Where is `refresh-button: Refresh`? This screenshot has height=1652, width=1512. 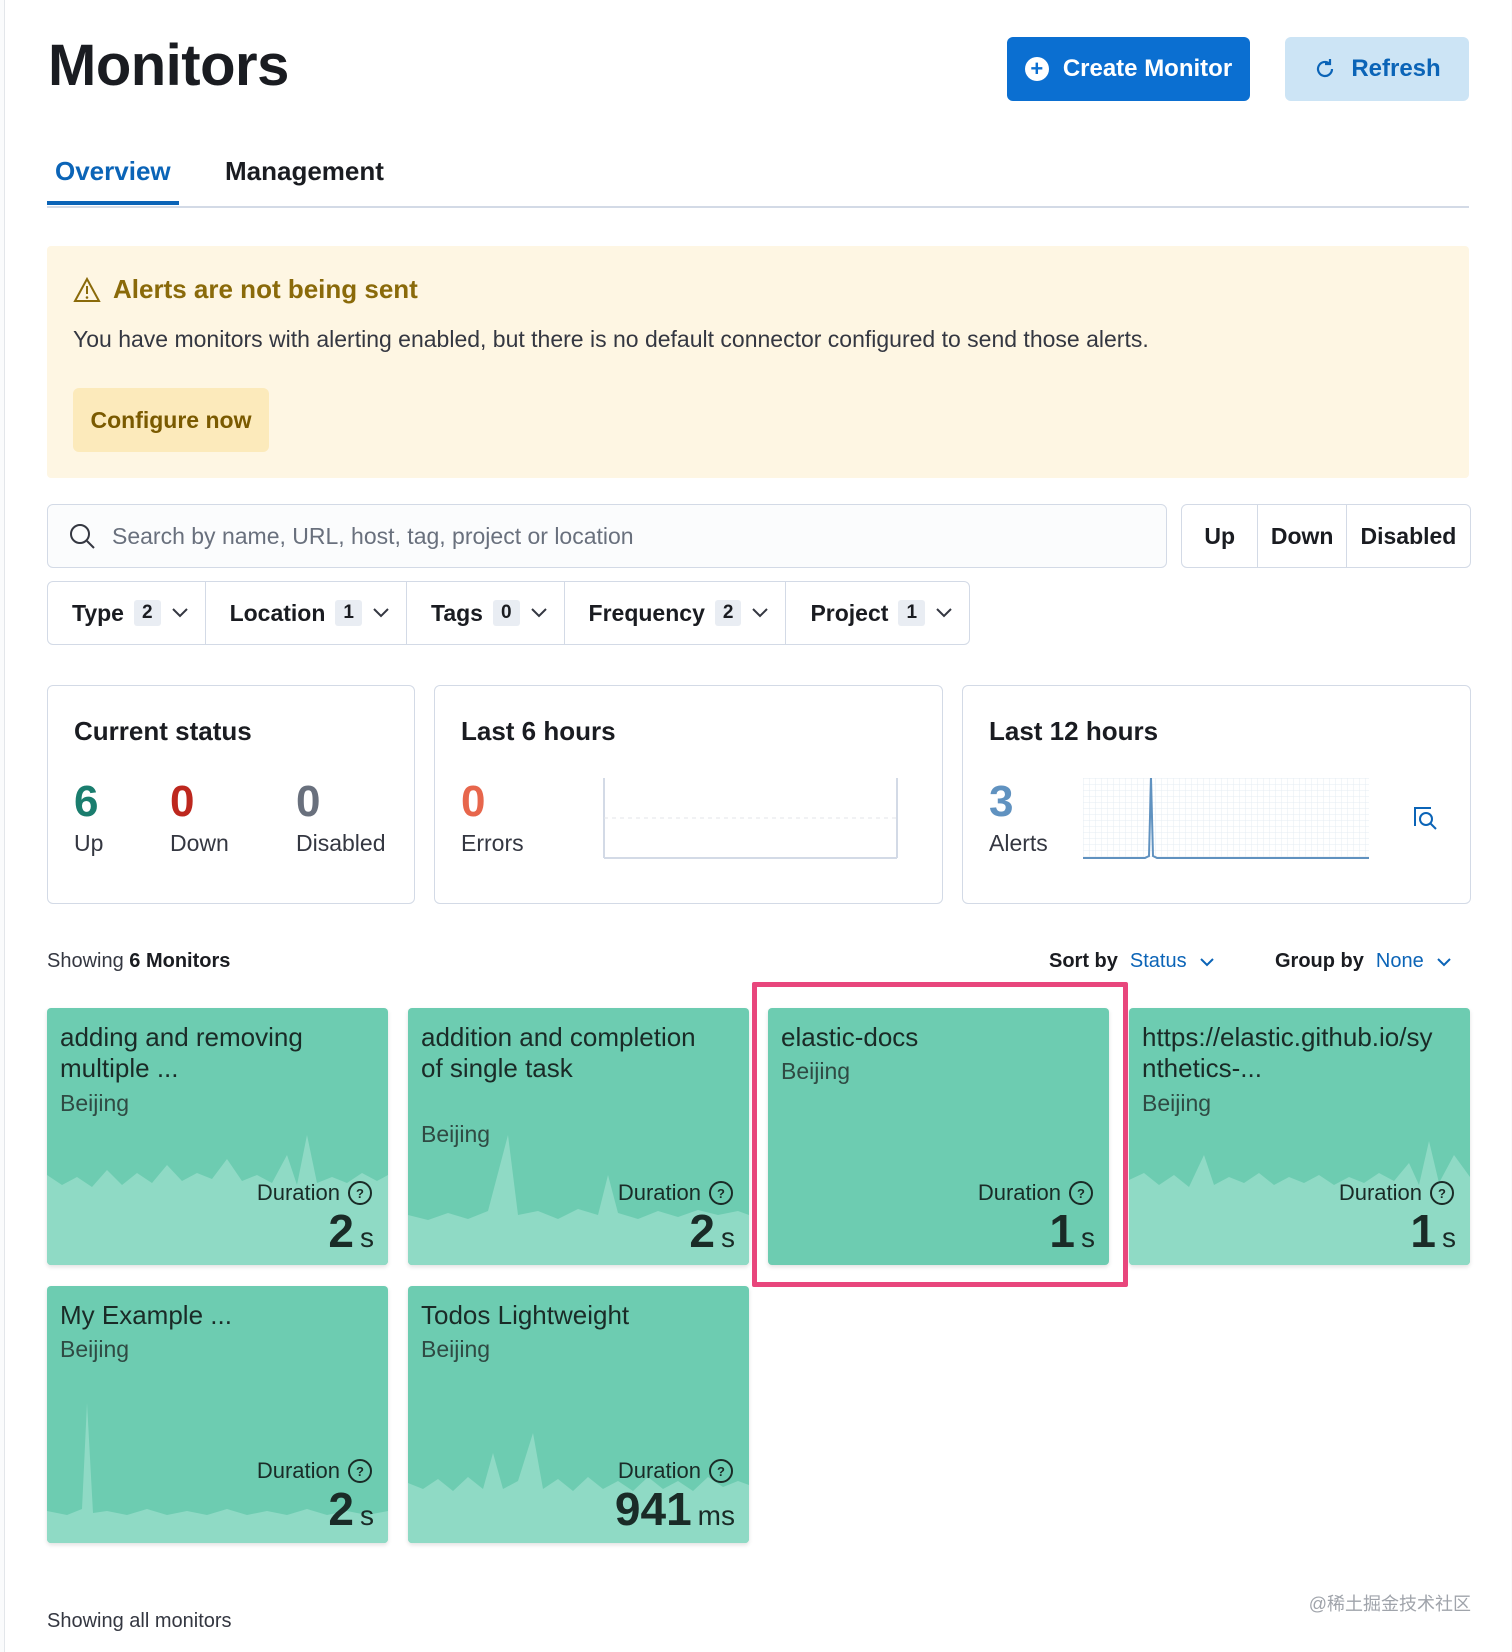
refresh-button: Refresh is located at coordinates (1377, 69).